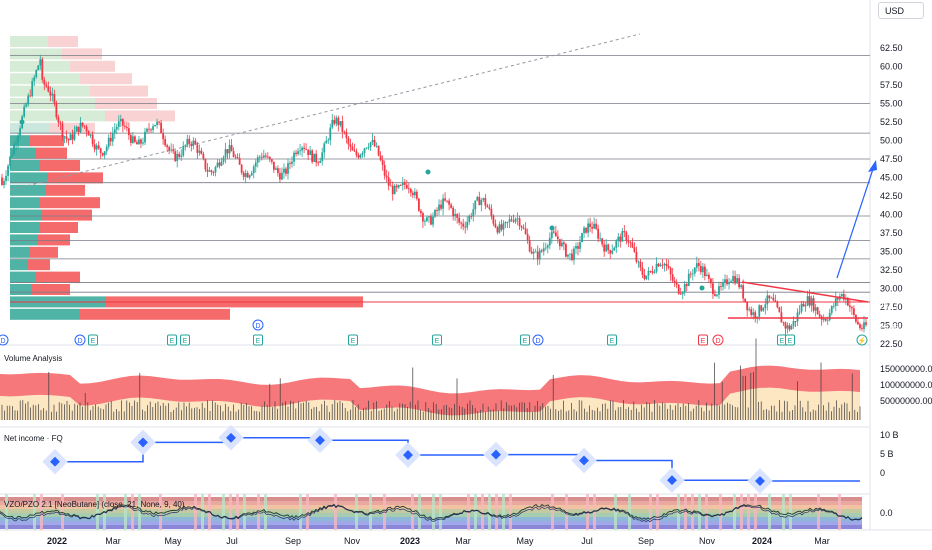  What do you see at coordinates (805, 292) in the screenshot?
I see `wedge-upper-line` at bounding box center [805, 292].